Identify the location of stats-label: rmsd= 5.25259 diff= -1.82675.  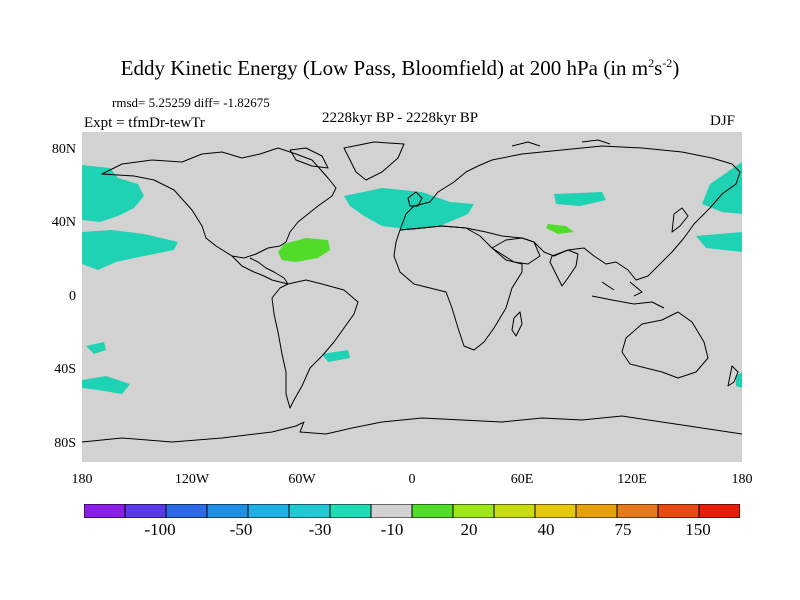
(191, 102).